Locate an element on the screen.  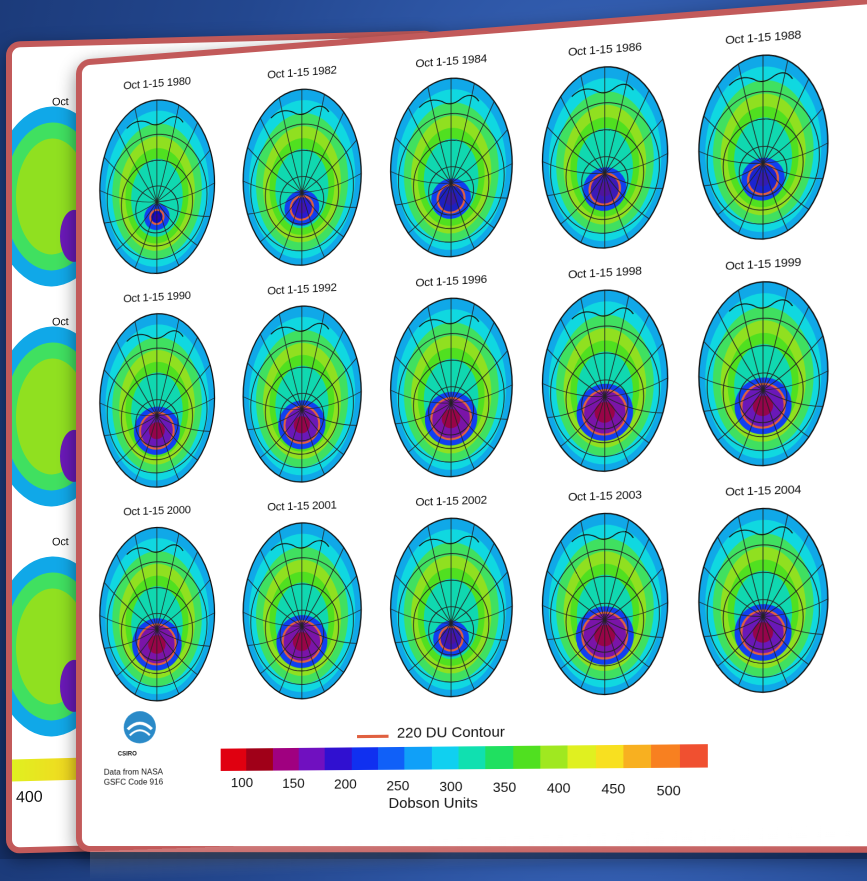
ozone-panel: Oct 1-15 1996 is located at coordinates (451, 379).